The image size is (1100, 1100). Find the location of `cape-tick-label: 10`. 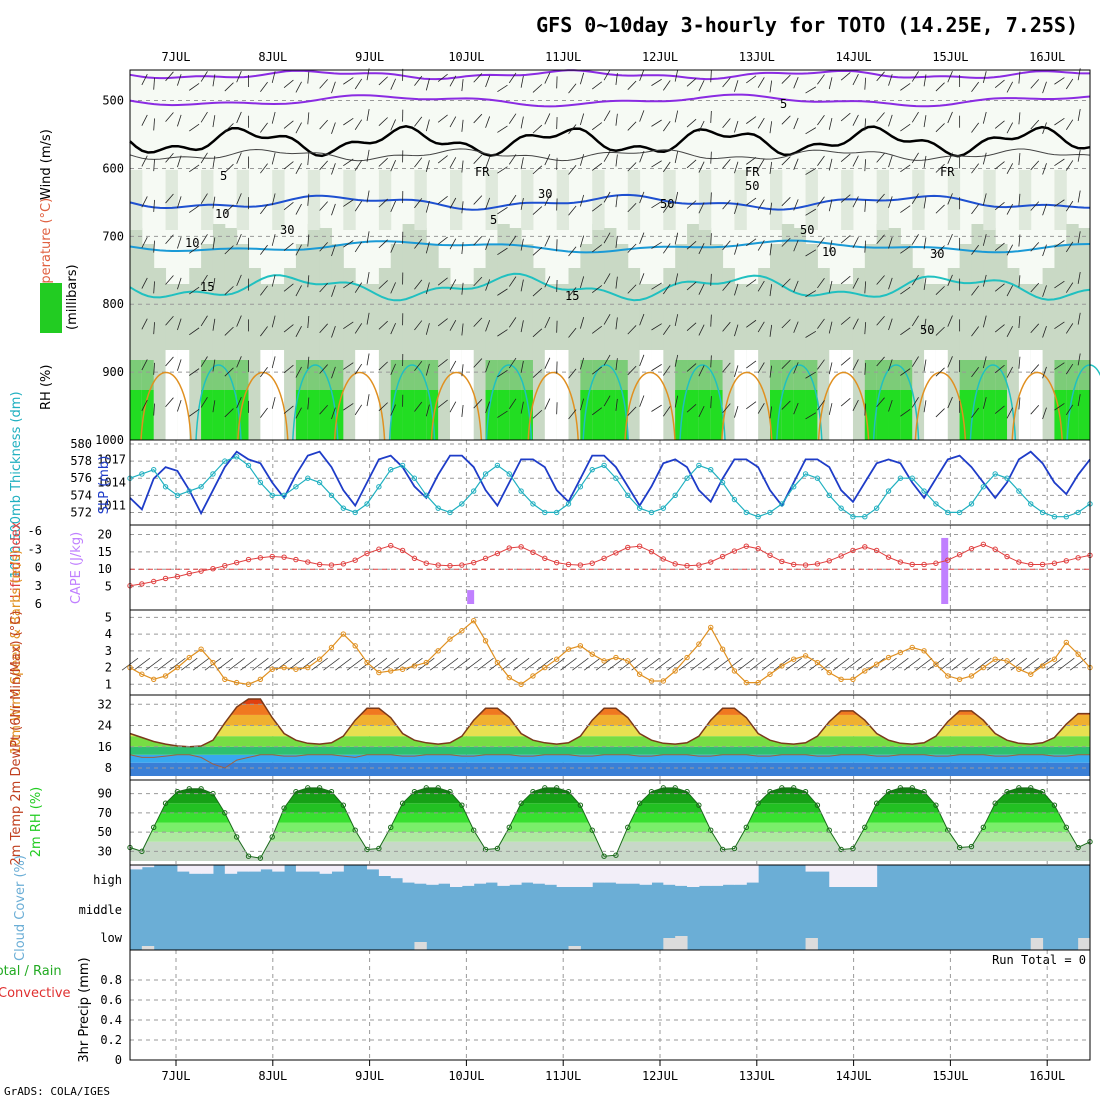

cape-tick-label: 10 is located at coordinates (105, 569).